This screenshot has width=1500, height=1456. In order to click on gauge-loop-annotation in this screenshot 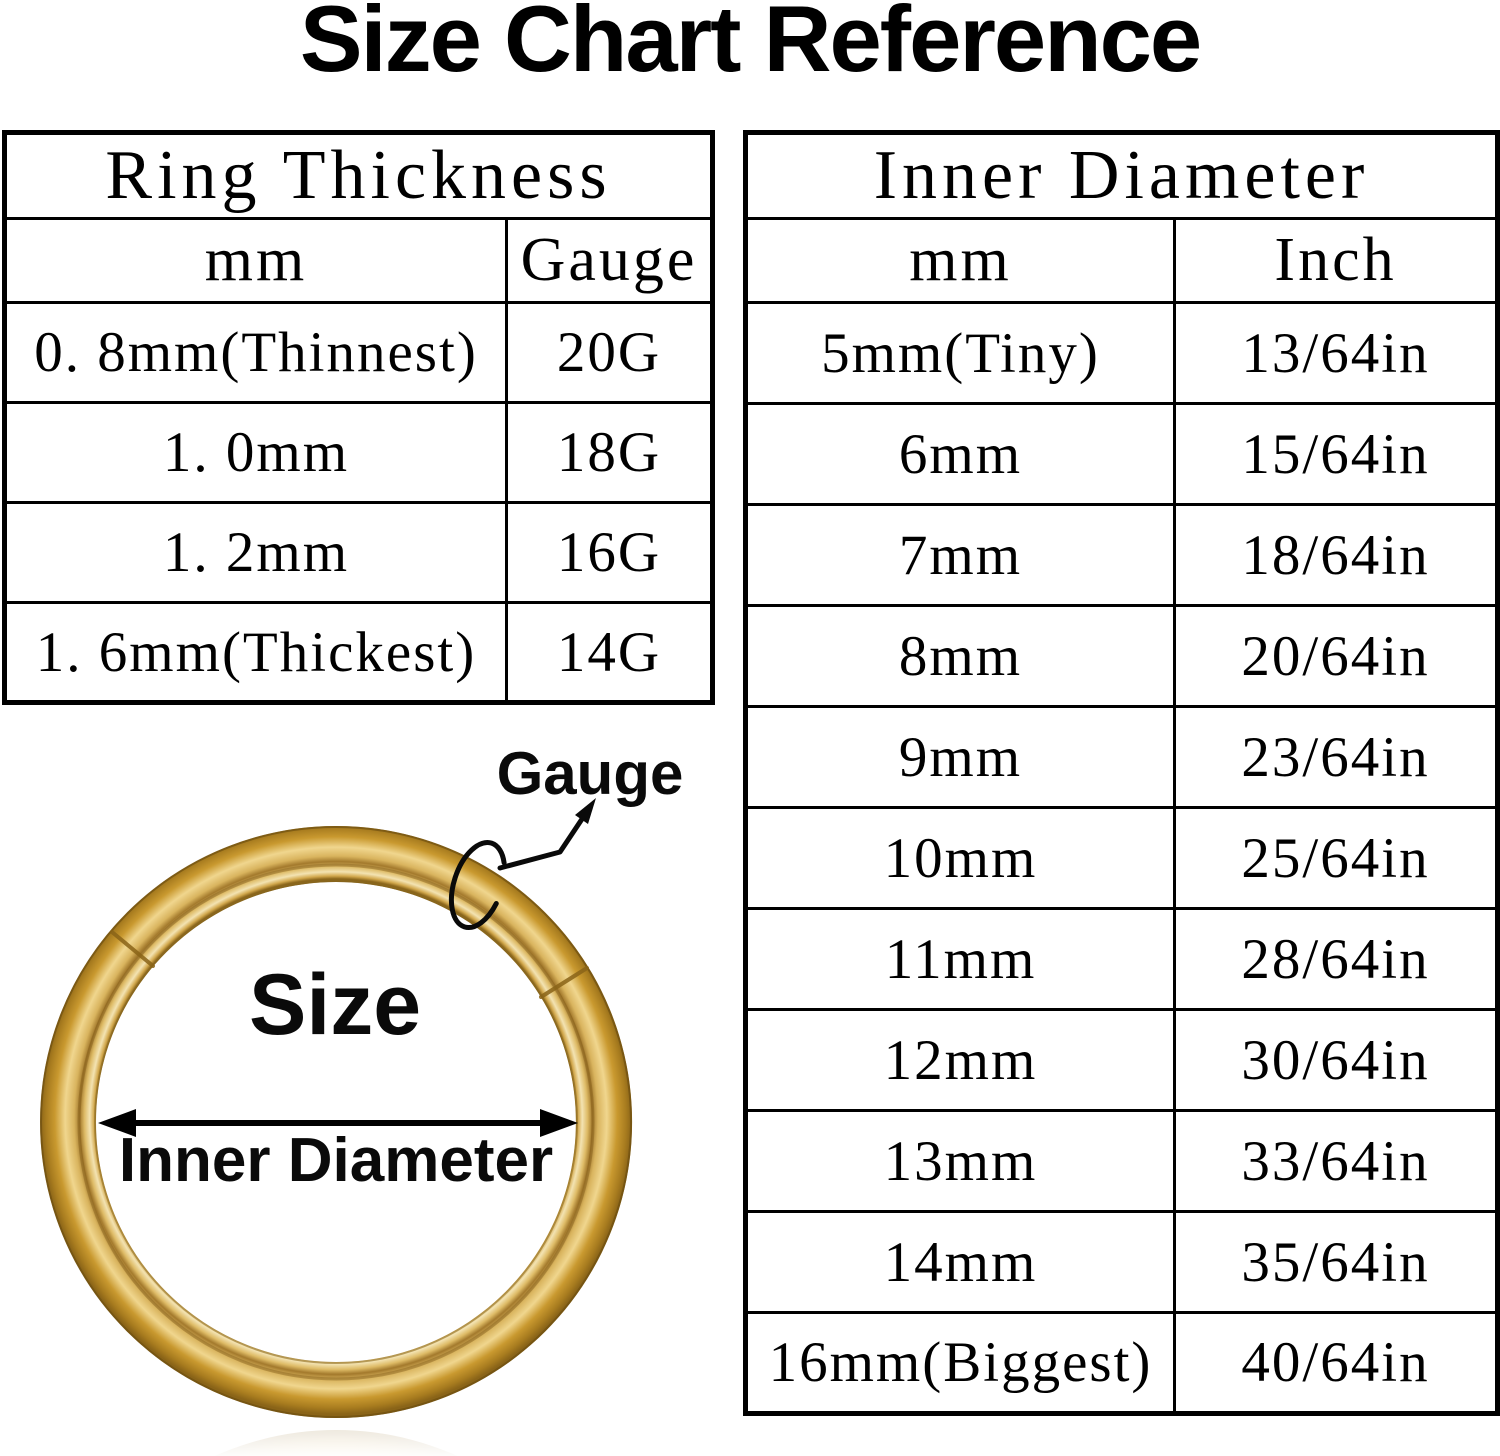, I will do `click(478, 885)`.